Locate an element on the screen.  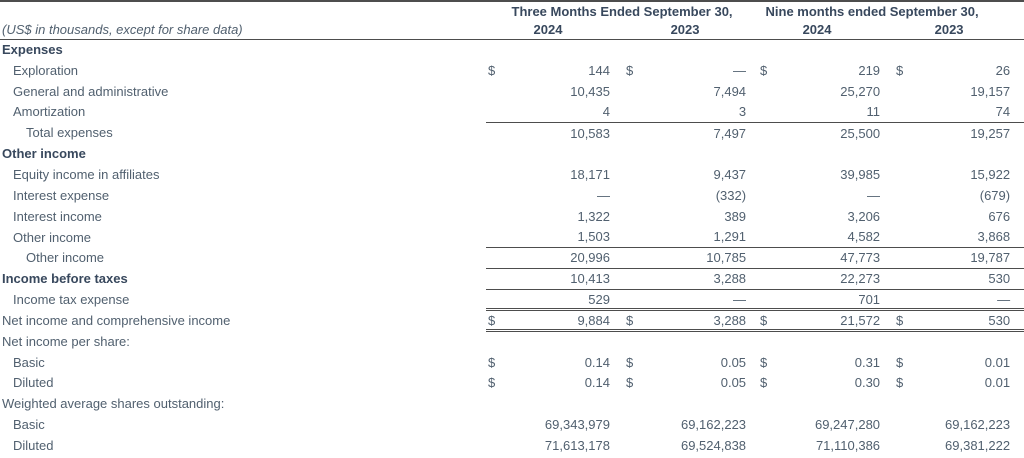
table-row: Interest expense — (332) — (679) is located at coordinates (512, 195).